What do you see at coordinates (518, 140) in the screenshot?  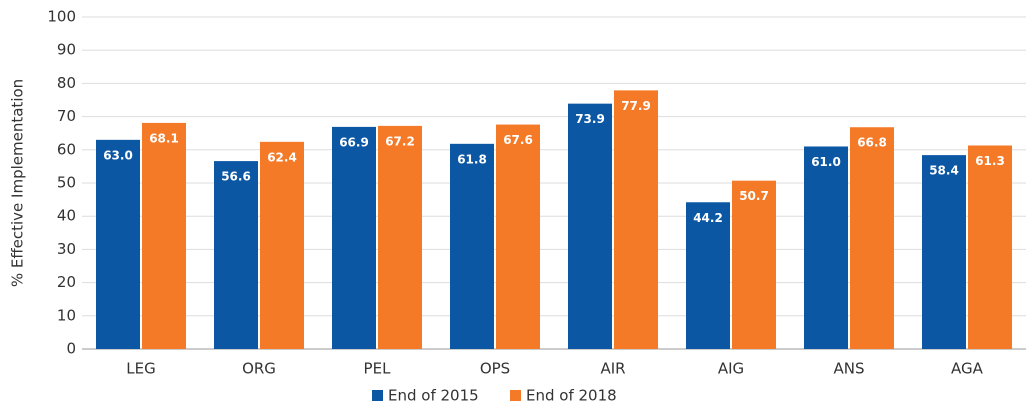 I see `value-label: 67.6` at bounding box center [518, 140].